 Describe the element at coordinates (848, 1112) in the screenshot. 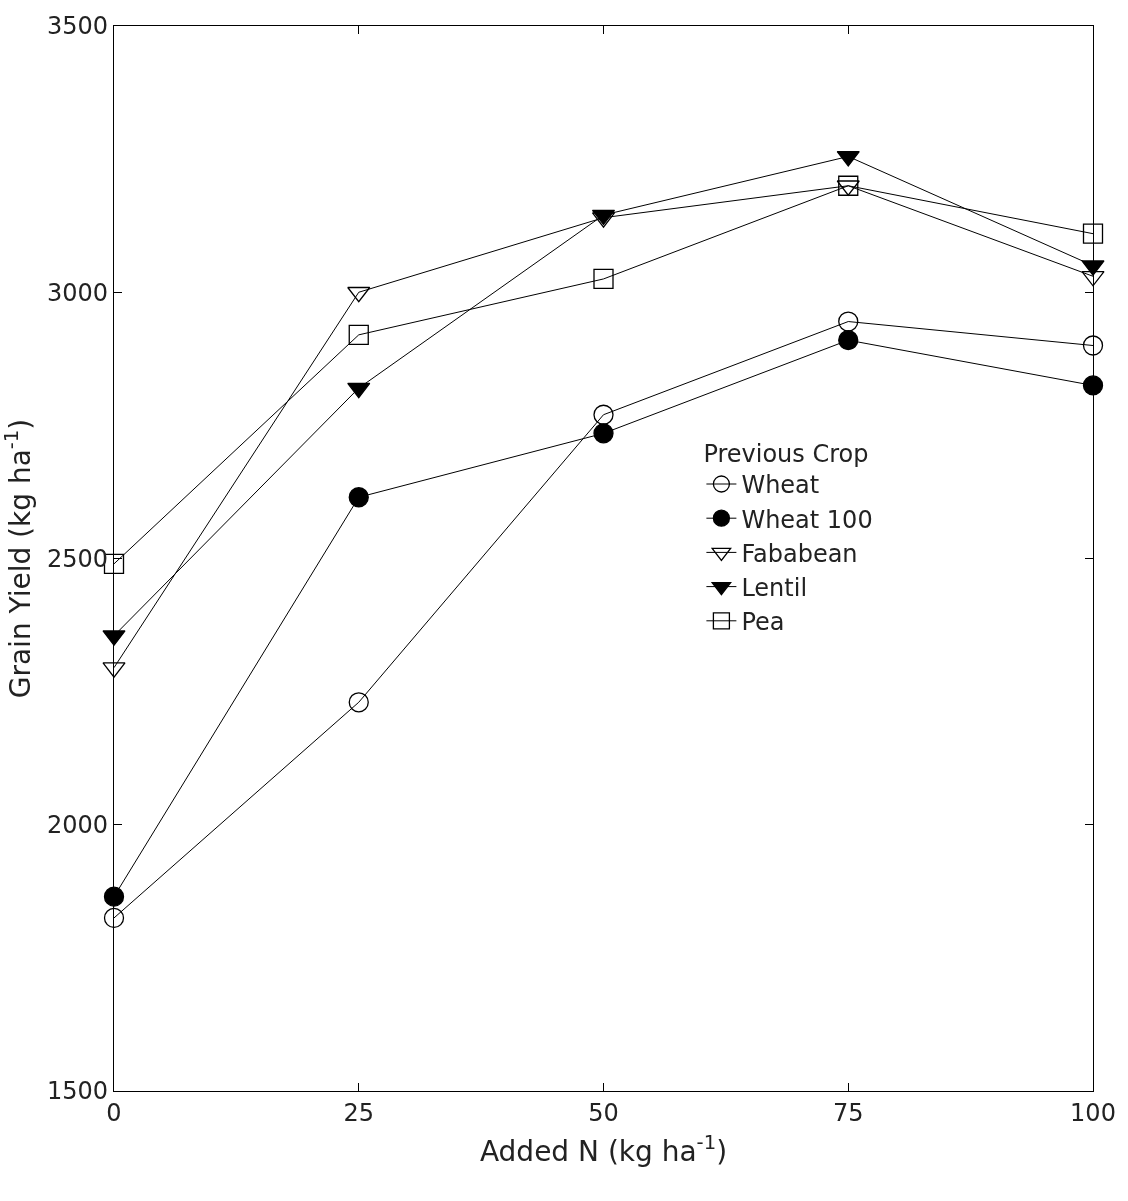

I see `x-tick-label: 75` at that location.